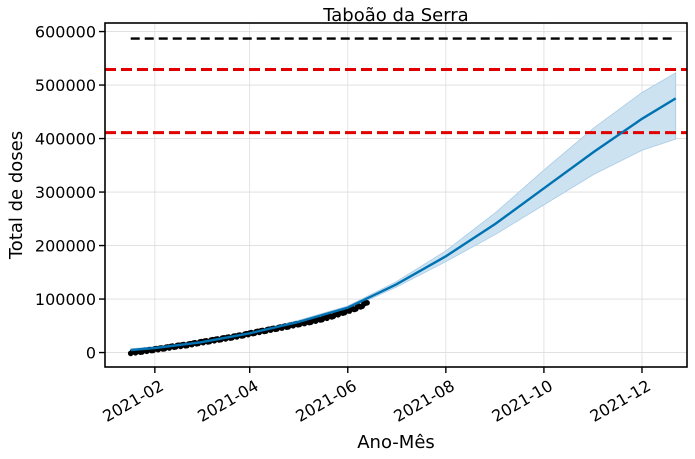  What do you see at coordinates (65, 299) in the screenshot?
I see `y-tick-label: 100000` at bounding box center [65, 299].